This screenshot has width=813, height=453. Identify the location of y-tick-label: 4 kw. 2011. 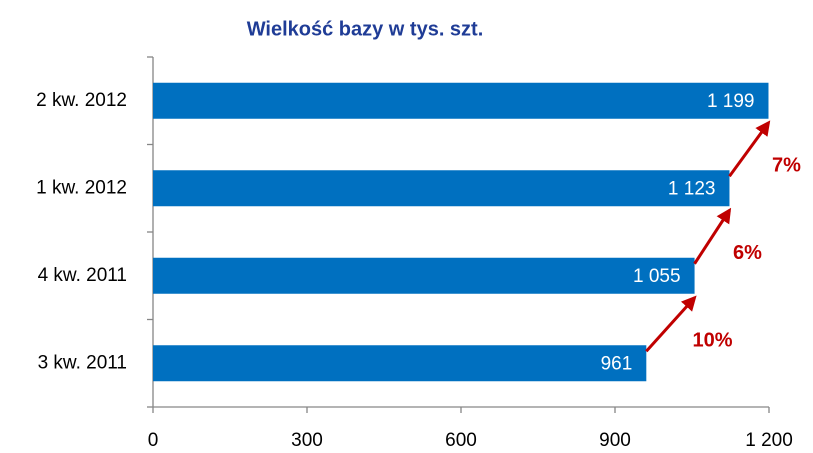
(82, 275).